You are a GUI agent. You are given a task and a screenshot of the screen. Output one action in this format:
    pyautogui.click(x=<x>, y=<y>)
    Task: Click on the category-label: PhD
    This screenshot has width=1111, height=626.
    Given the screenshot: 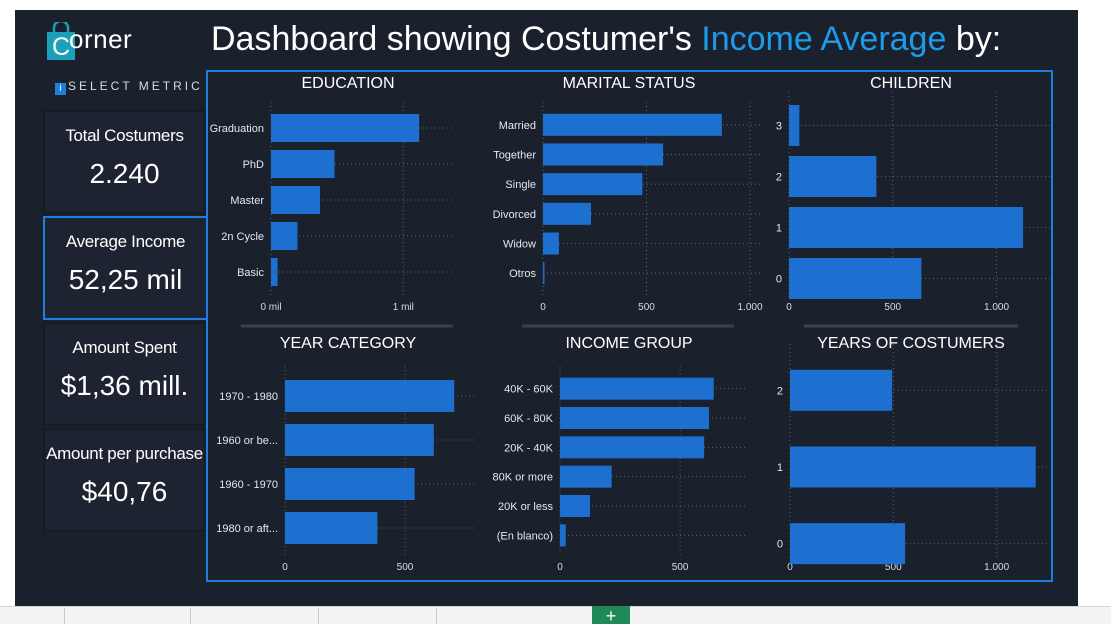 What is the action you would take?
    pyautogui.click(x=253, y=165)
    